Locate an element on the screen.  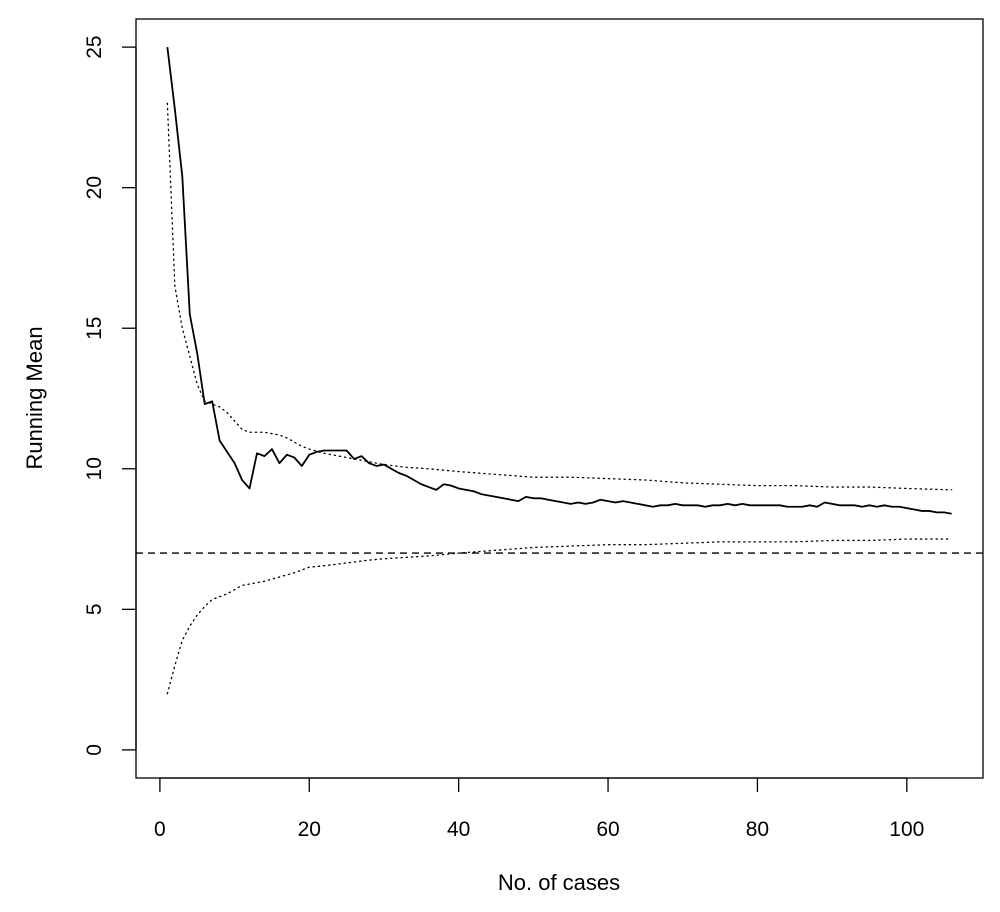
y-tick-label: 20 is located at coordinates (94, 187).